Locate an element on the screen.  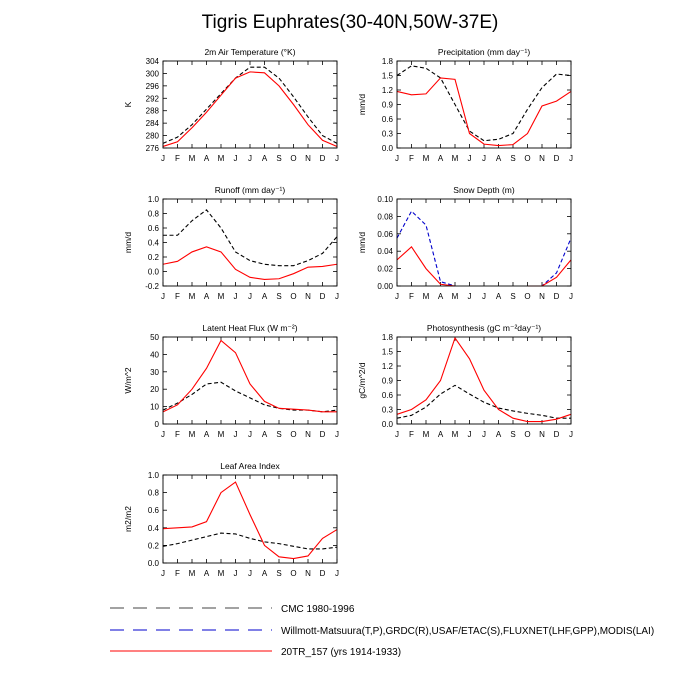
y-tick-label: 10 is located at coordinates (154, 407).